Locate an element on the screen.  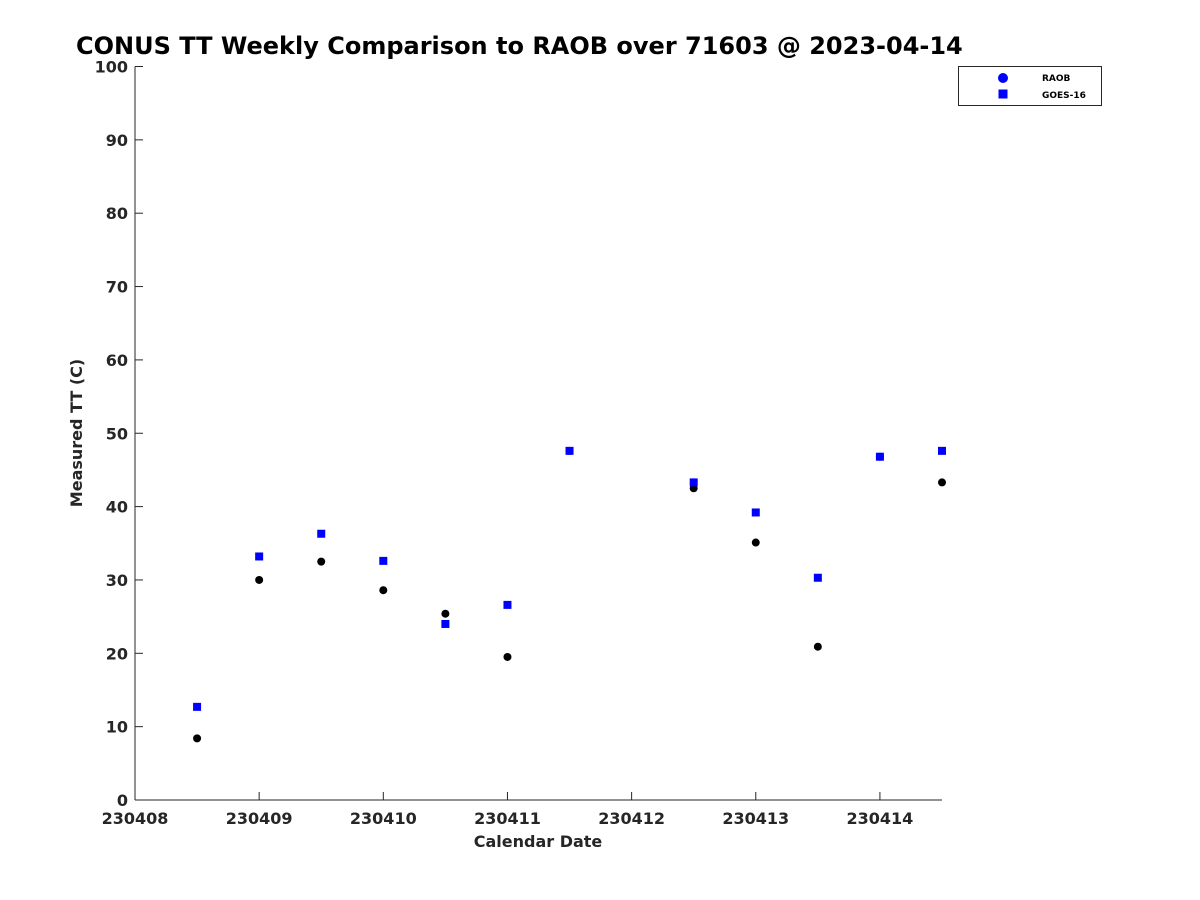
y-tick-label-90: 90 is located at coordinates (117, 140).